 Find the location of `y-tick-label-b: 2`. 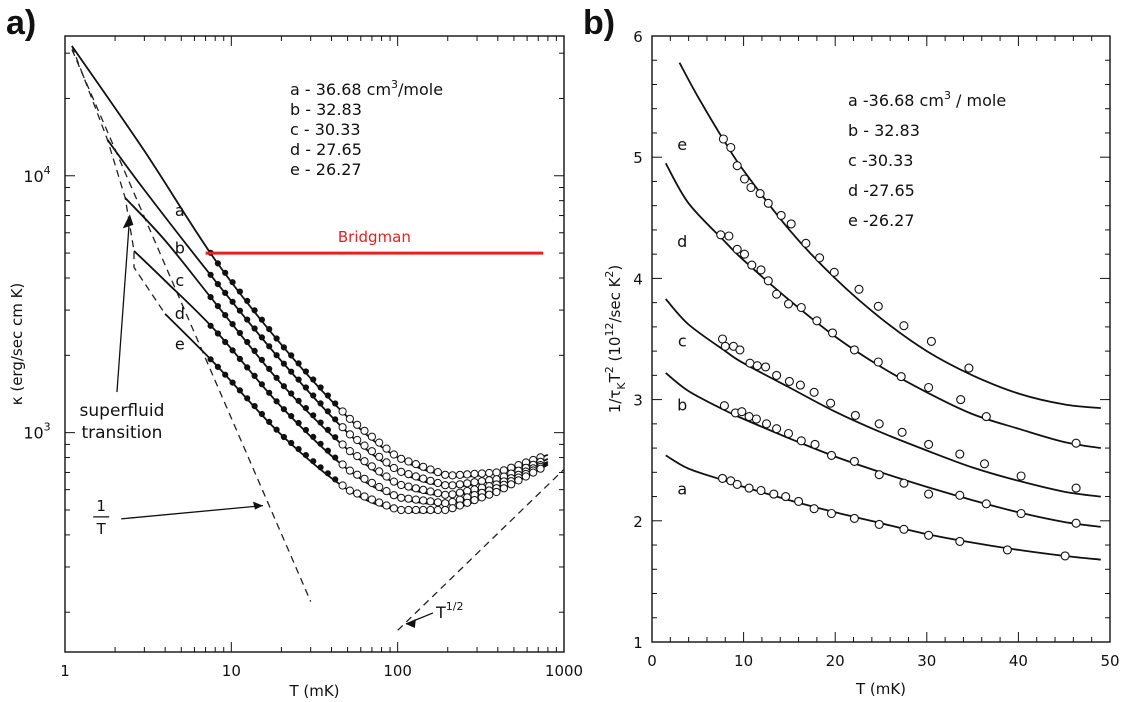

y-tick-label-b: 2 is located at coordinates (638, 522).